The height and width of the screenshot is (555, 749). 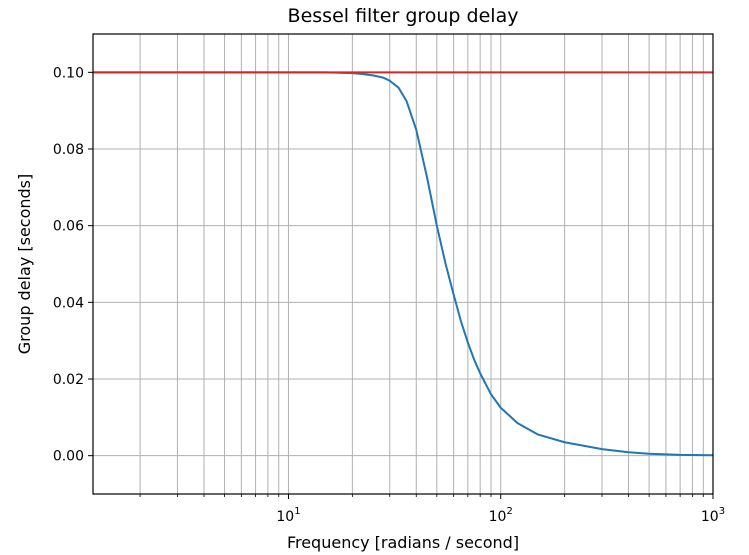 I want to click on x-tick-label: 10², so click(x=501, y=515).